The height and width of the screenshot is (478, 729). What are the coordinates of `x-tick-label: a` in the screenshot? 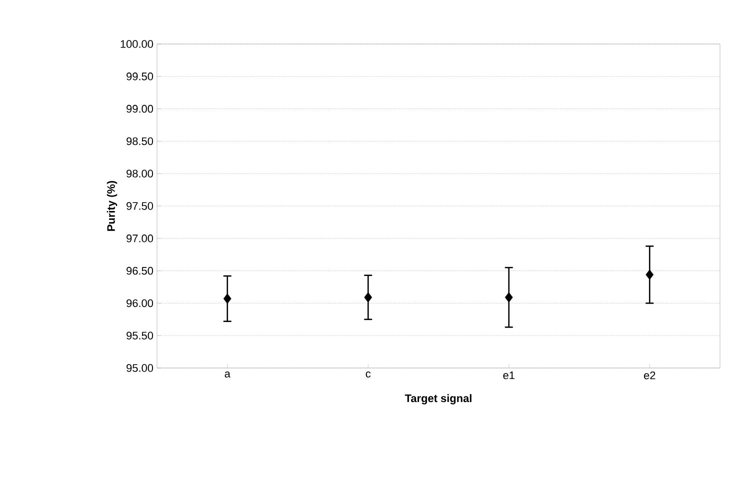 It's located at (227, 375).